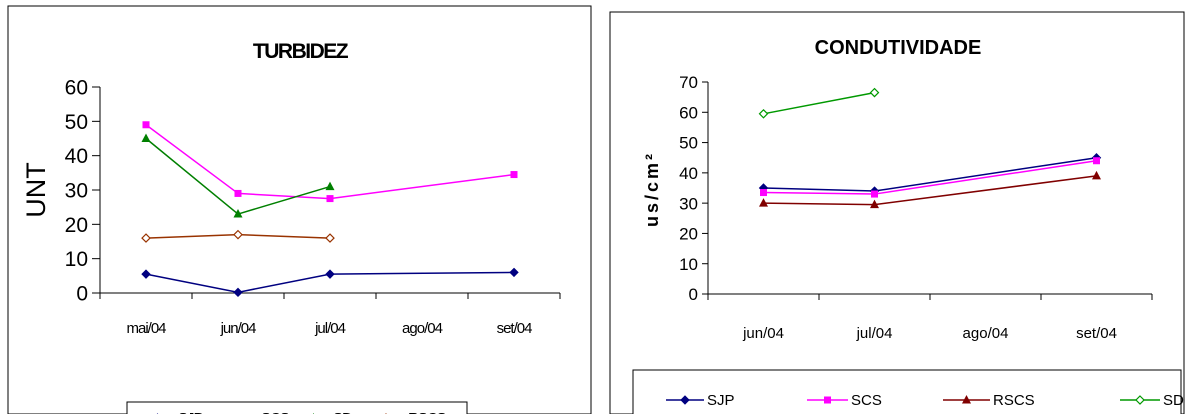 The width and height of the screenshot is (1186, 419). I want to click on turbidez-series-sjp-line, so click(330, 282).